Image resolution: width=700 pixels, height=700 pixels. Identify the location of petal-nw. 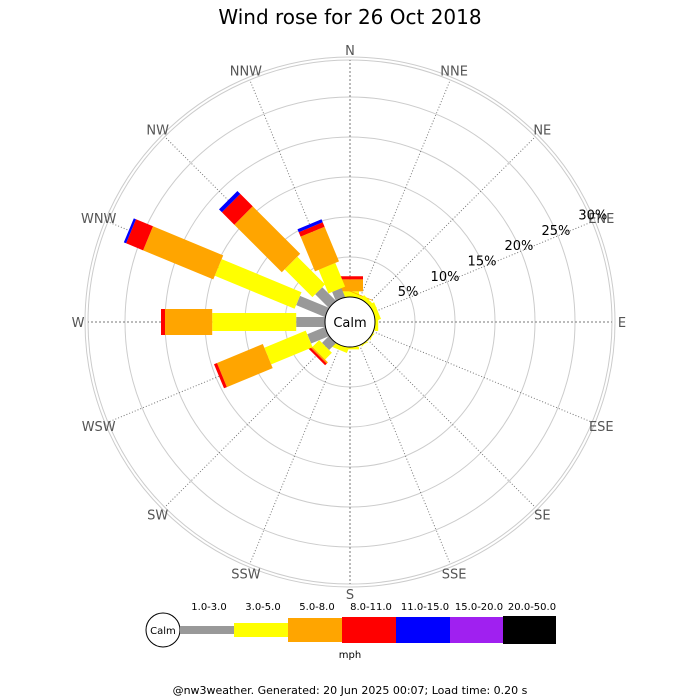
(277, 249).